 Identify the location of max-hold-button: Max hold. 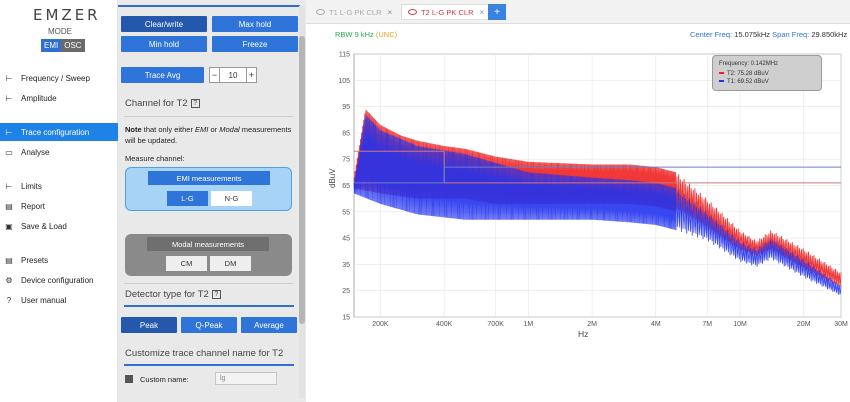
(255, 24).